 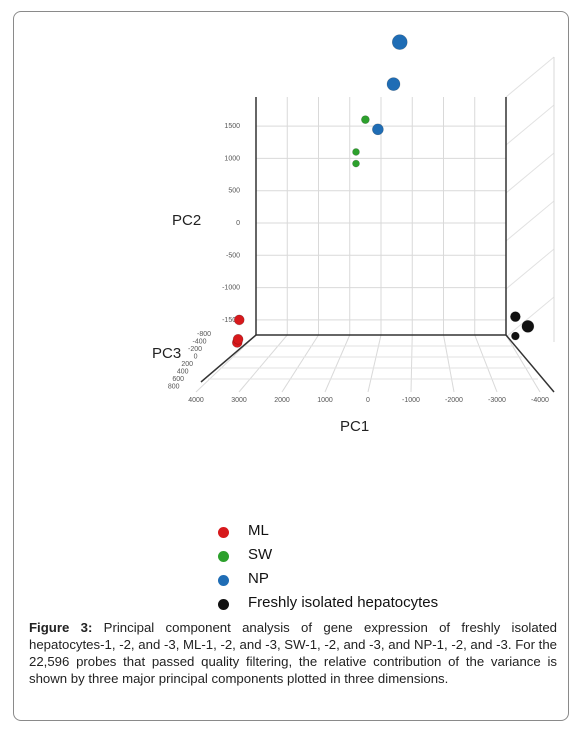 What do you see at coordinates (234, 191) in the screenshot?
I see `y-tick-label: 500` at bounding box center [234, 191].